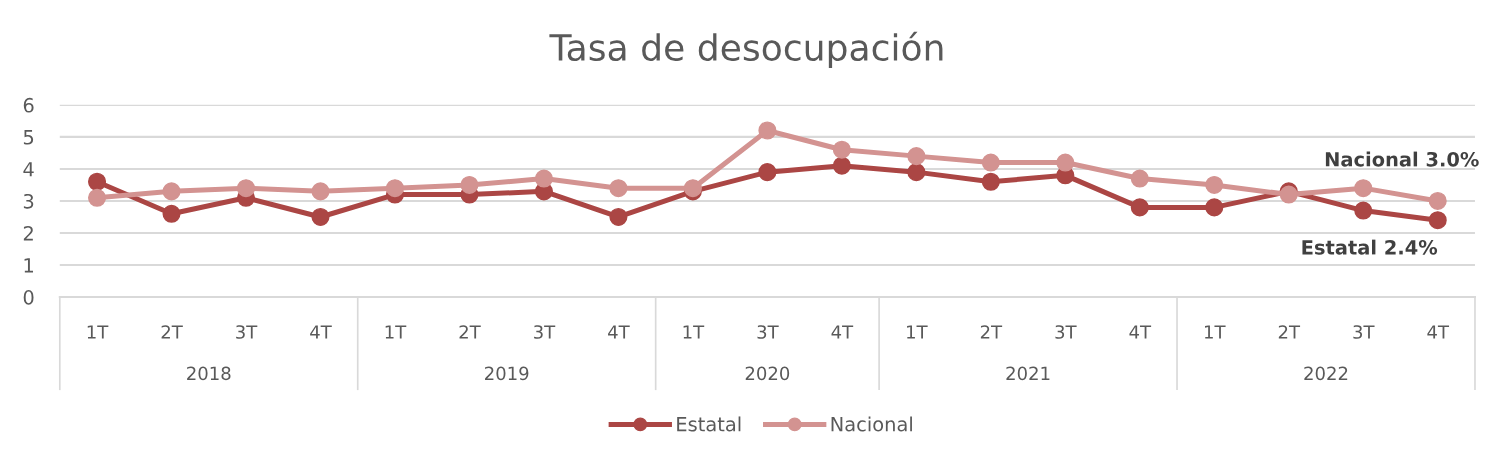 The height and width of the screenshot is (462, 1495). What do you see at coordinates (28, 265) in the screenshot?
I see `y-tick-label: 1` at bounding box center [28, 265].